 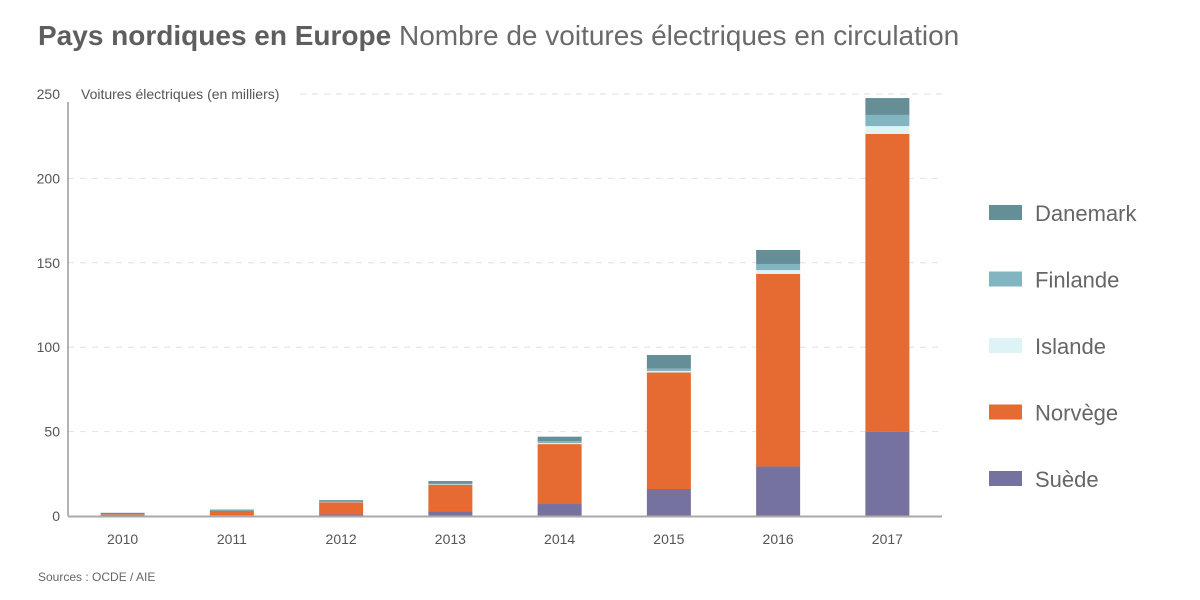 I want to click on legend-label-suède: Suède, so click(x=1067, y=479).